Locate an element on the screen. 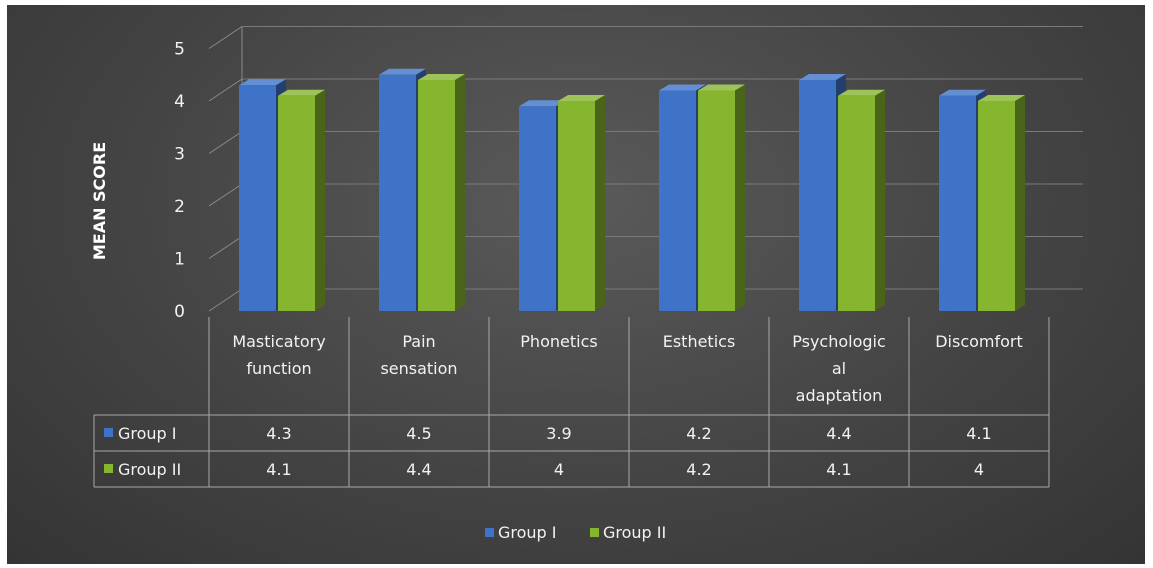 This screenshot has height=568, width=1153. category-label: function is located at coordinates (278, 368).